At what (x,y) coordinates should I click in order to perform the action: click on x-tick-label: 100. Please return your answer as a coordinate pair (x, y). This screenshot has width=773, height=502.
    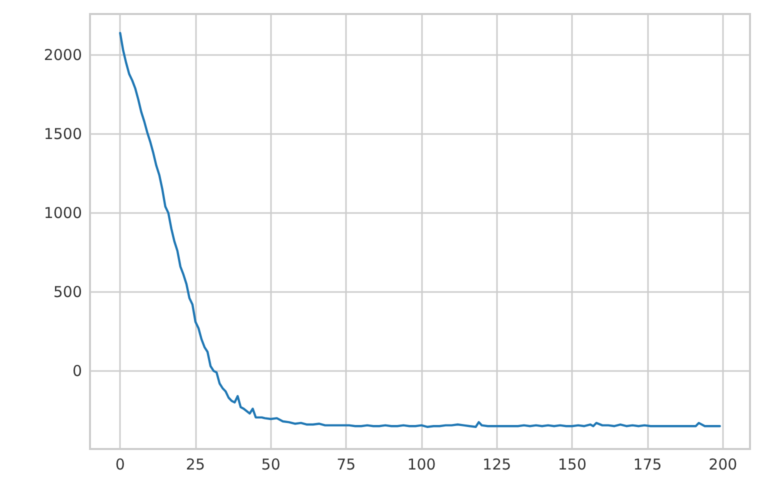
    Looking at the image, I should click on (421, 465).